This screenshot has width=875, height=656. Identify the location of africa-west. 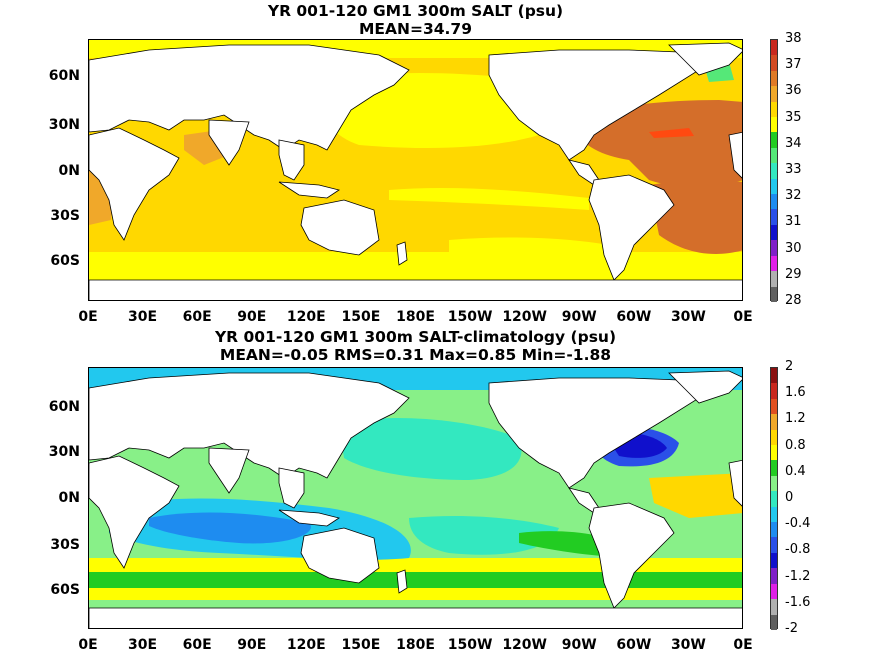
(735, 155).